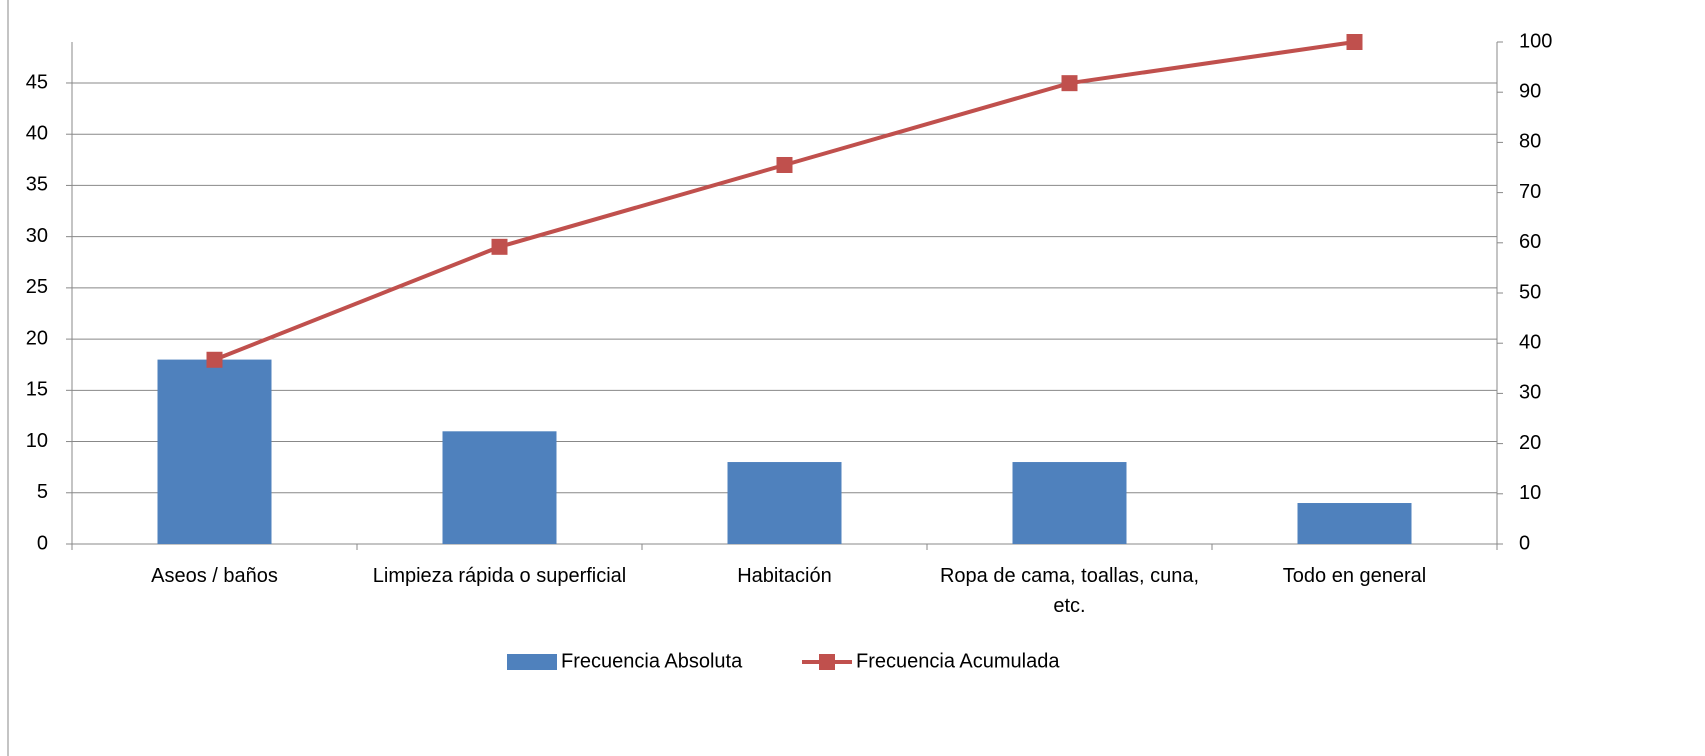 Image resolution: width=1705 pixels, height=756 pixels. I want to click on x-tick-label: Limpieza rápida o superficial, so click(499, 576).